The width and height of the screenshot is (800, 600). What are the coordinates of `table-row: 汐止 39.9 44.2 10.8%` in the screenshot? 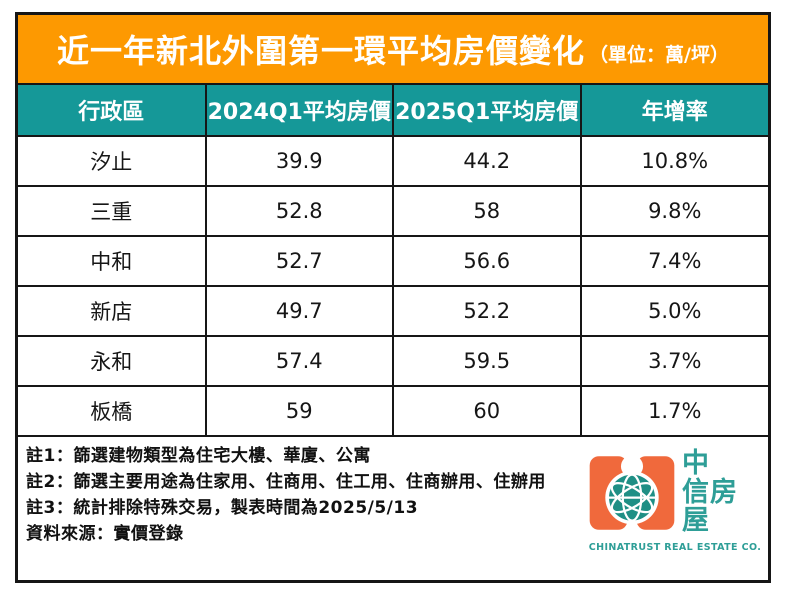 It's located at (393, 161).